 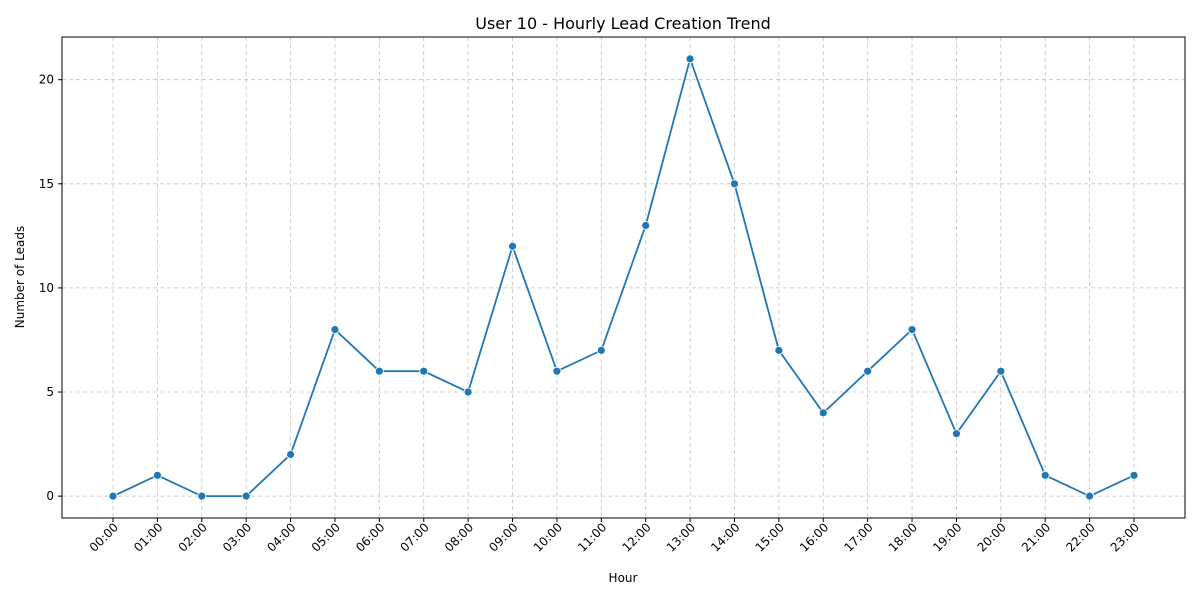 What do you see at coordinates (46, 184) in the screenshot?
I see `y-tick-label: 15` at bounding box center [46, 184].